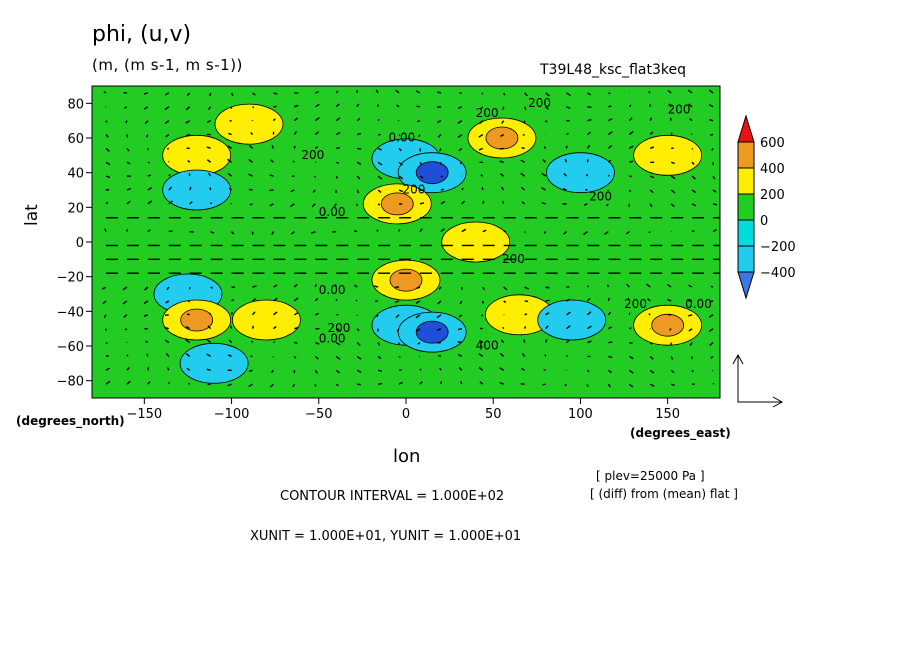 Image resolution: width=904 pixels, height=654 pixels. I want to click on contour-label: 0.00, so click(332, 212).